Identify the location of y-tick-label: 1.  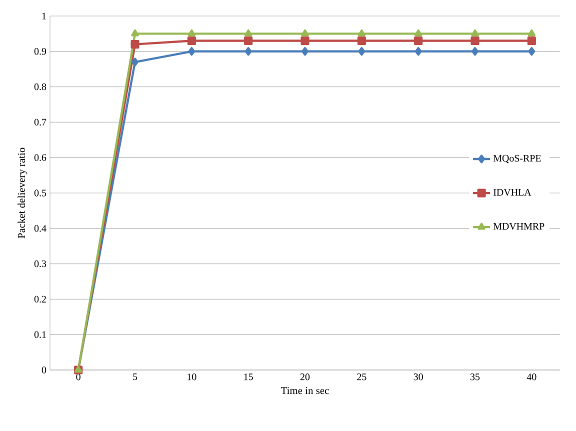
(44, 16).